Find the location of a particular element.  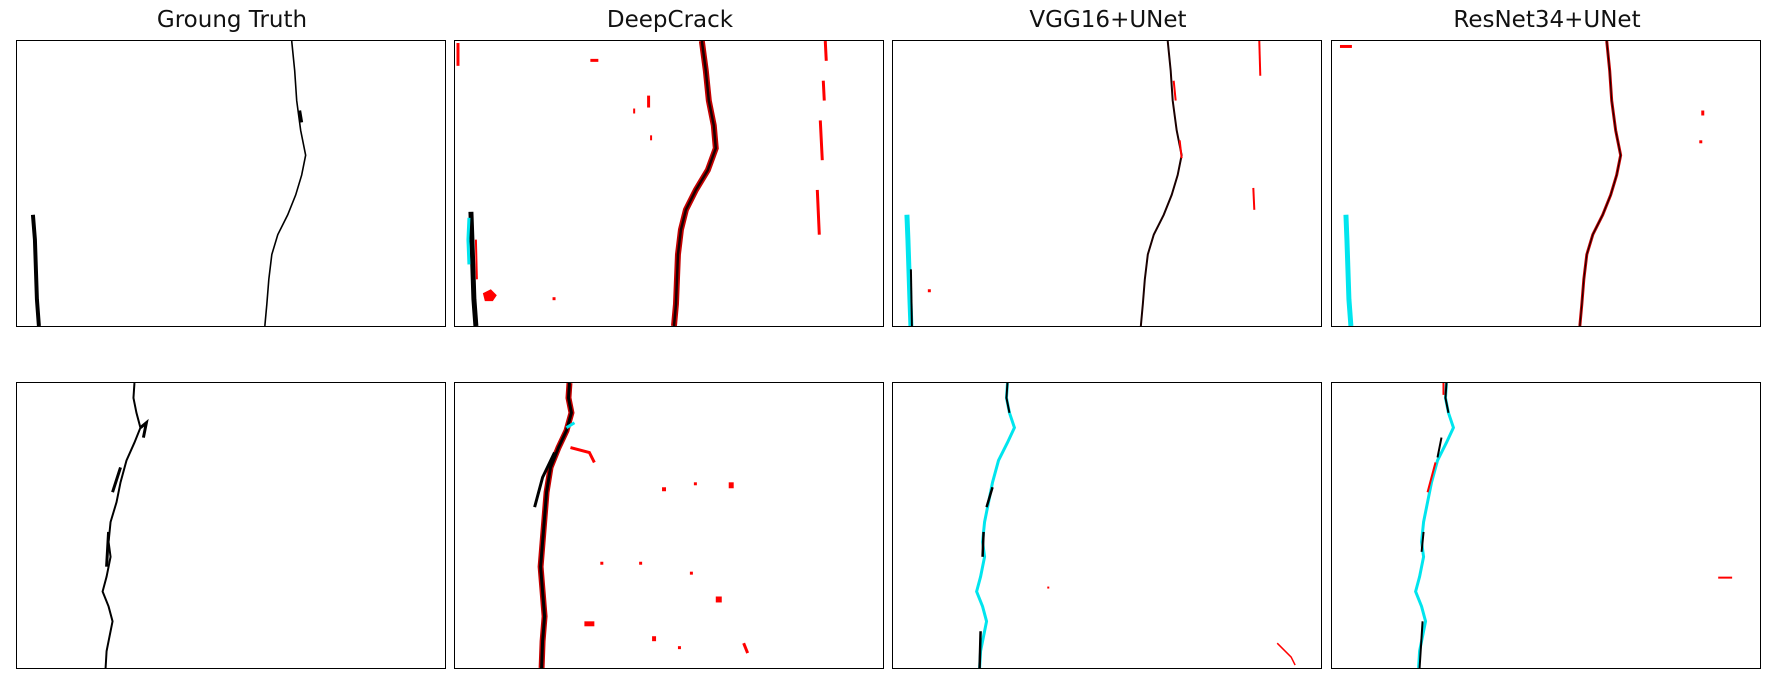

panel-row1-vgg16-unet is located at coordinates (1107, 183).